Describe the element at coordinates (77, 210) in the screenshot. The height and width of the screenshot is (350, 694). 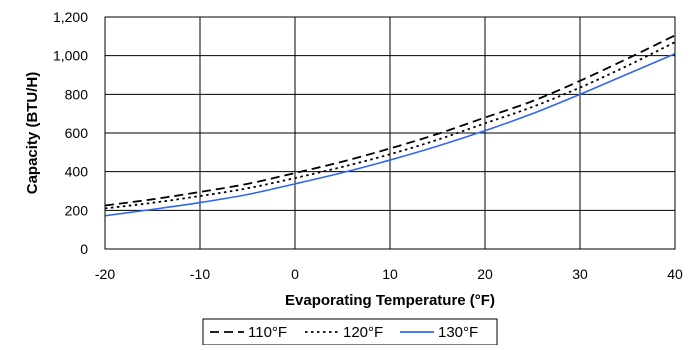
I see `y-tick-label: 200` at that location.